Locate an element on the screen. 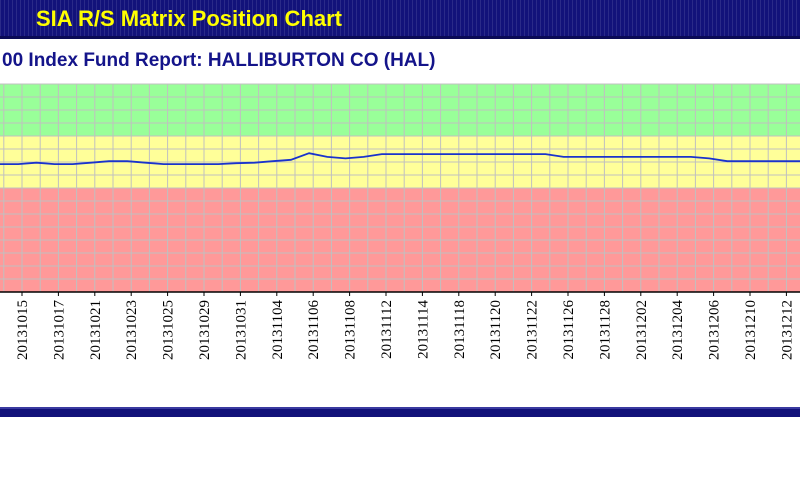  chart-footer-line is located at coordinates (400, 408).